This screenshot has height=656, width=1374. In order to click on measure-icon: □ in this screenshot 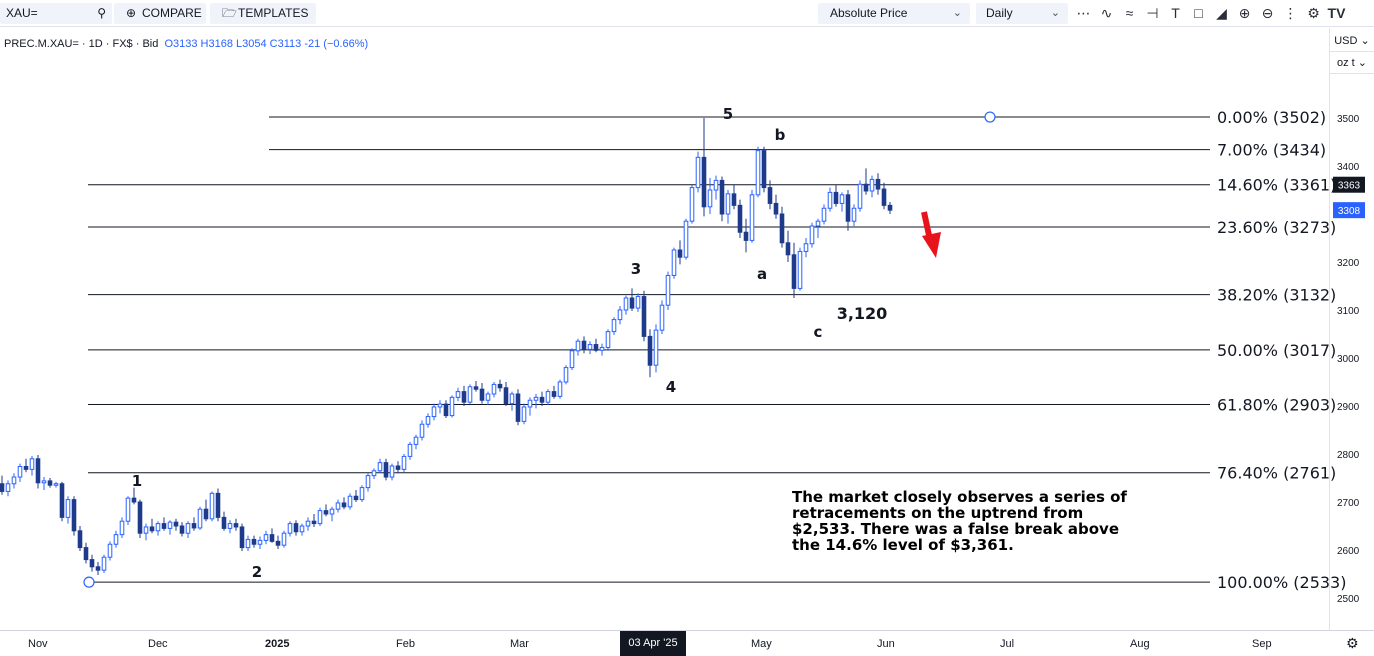, I will do `click(1198, 13)`.